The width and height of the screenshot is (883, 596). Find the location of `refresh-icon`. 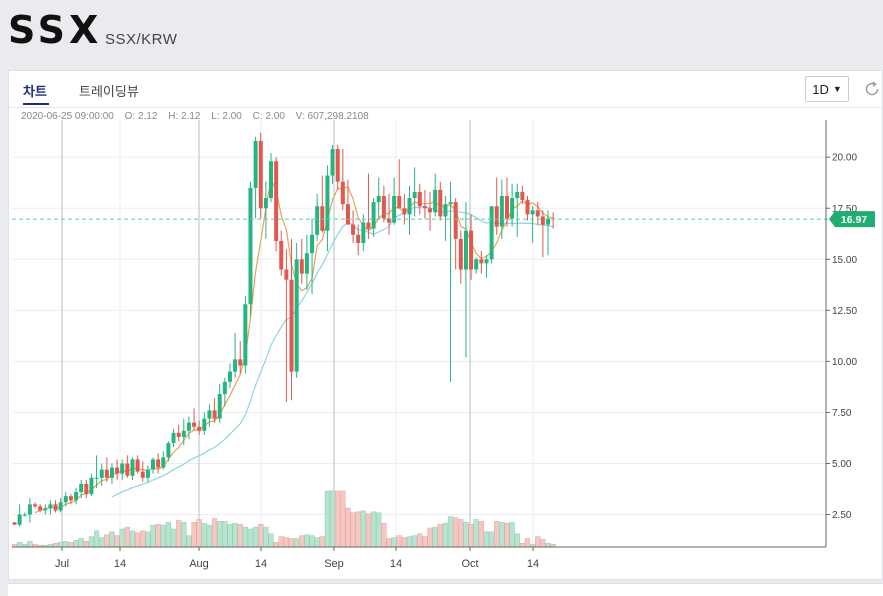

refresh-icon is located at coordinates (872, 89).